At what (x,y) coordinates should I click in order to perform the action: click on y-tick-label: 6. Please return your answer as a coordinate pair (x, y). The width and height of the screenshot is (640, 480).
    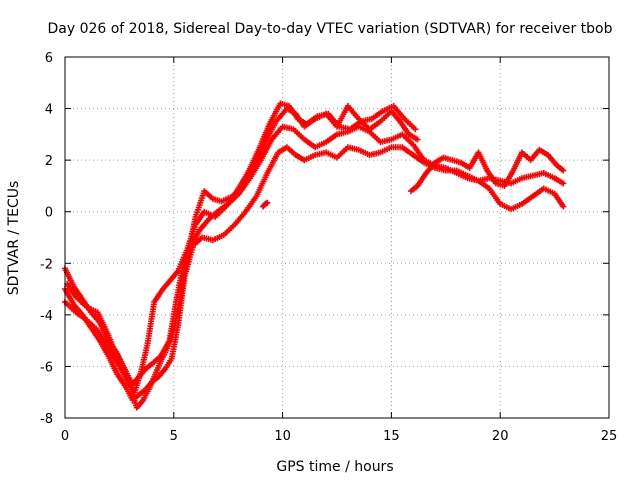
    Looking at the image, I should click on (49, 58).